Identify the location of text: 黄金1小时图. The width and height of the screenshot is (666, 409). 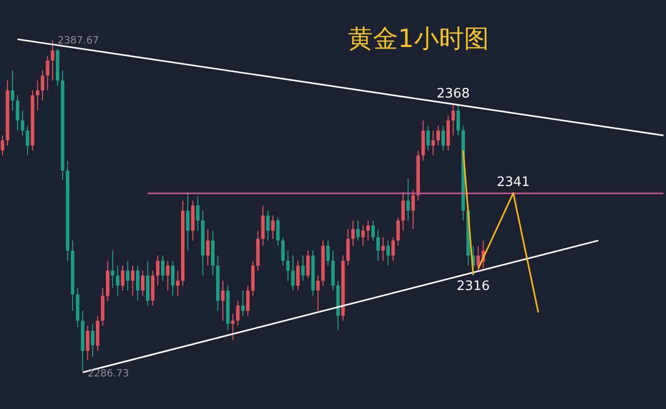
(418, 38).